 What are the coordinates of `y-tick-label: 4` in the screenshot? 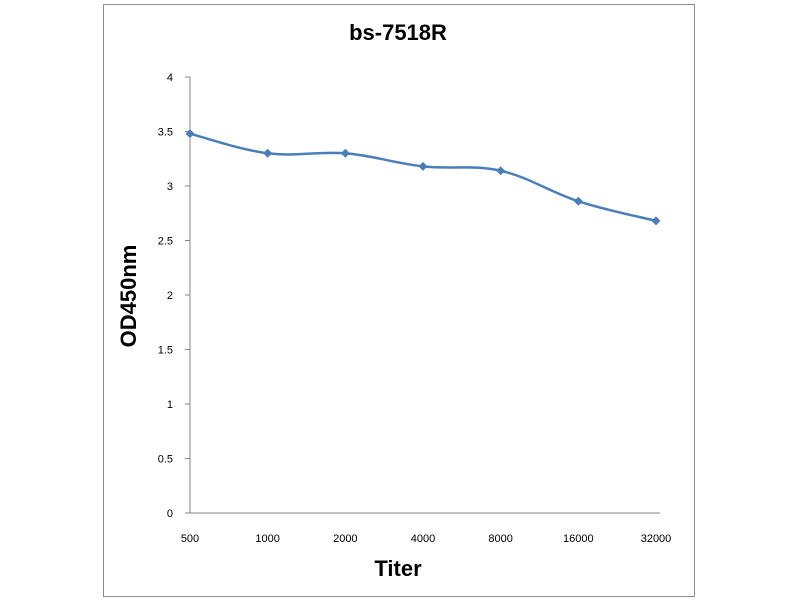 It's located at (170, 78).